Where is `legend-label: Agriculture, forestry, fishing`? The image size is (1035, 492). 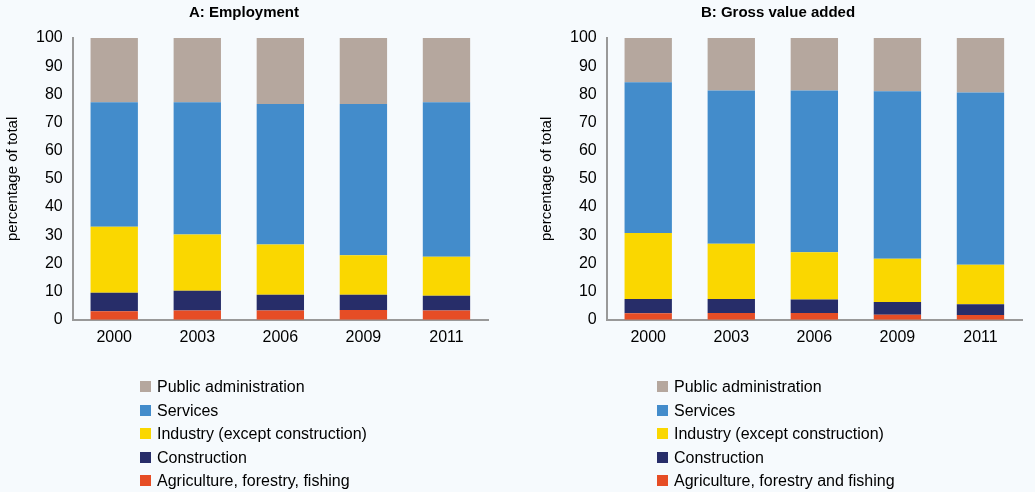 legend-label: Agriculture, forestry, fishing is located at coordinates (253, 481).